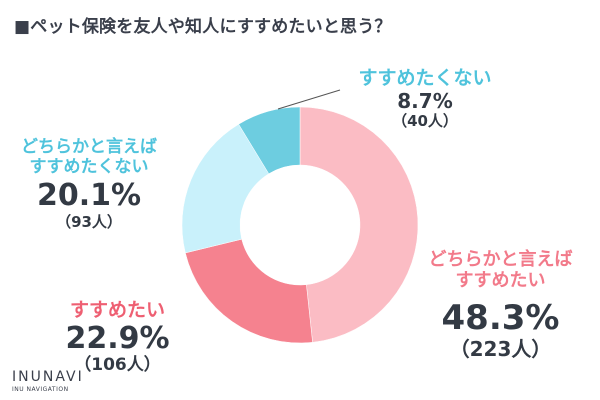  What do you see at coordinates (203, 27) in the screenshot?
I see `chart-title: ■ペット保険を友人や知人にすすめたいと思う？` at bounding box center [203, 27].